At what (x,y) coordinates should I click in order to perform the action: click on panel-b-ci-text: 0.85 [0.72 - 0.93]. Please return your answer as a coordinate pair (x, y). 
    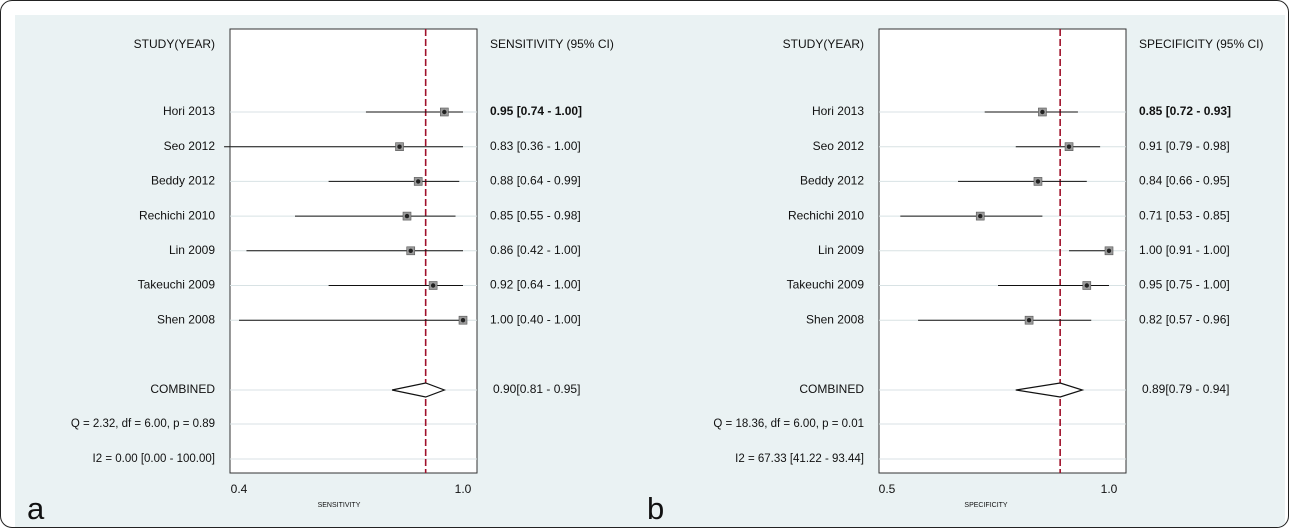
    Looking at the image, I should click on (1185, 111).